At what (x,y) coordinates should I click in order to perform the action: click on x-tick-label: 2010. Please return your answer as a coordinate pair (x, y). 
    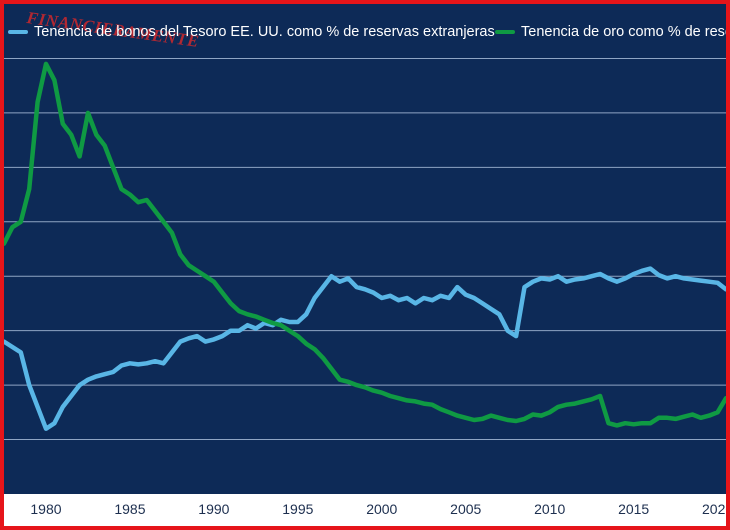
    Looking at the image, I should click on (550, 509).